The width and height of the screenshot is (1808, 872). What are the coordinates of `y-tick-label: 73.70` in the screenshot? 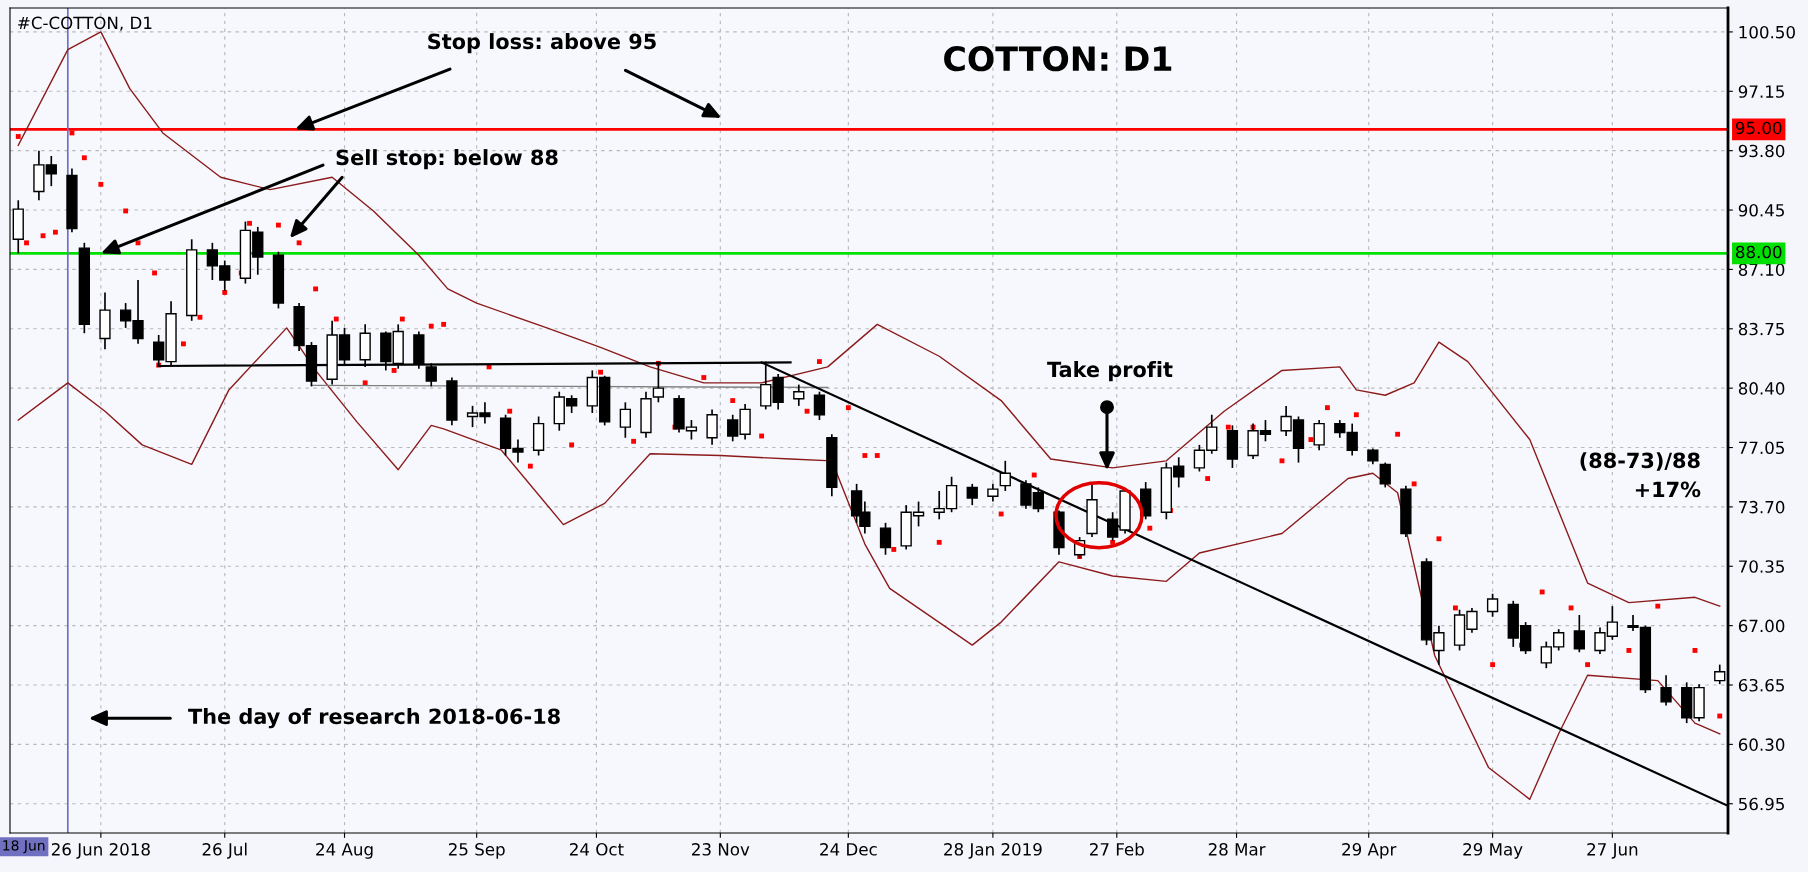 It's located at (1762, 507).